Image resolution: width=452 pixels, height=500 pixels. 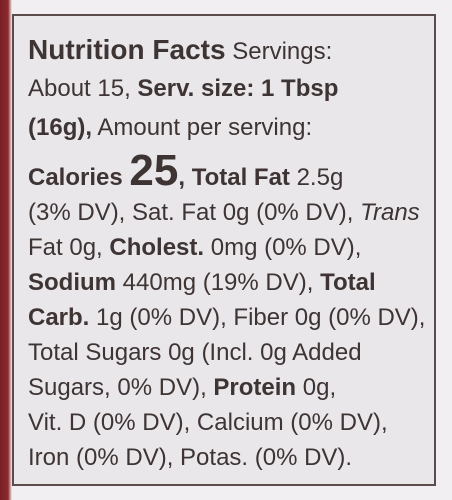 What do you see at coordinates (79, 177) in the screenshot?
I see `label-text: Calories` at bounding box center [79, 177].